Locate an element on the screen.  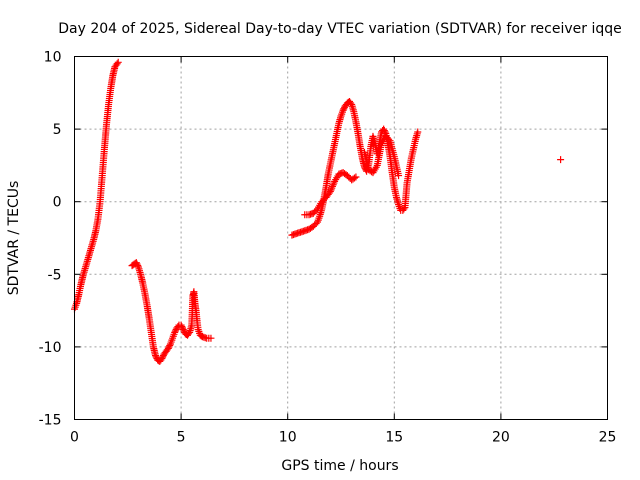
x-tick-label: 25 is located at coordinates (608, 438).